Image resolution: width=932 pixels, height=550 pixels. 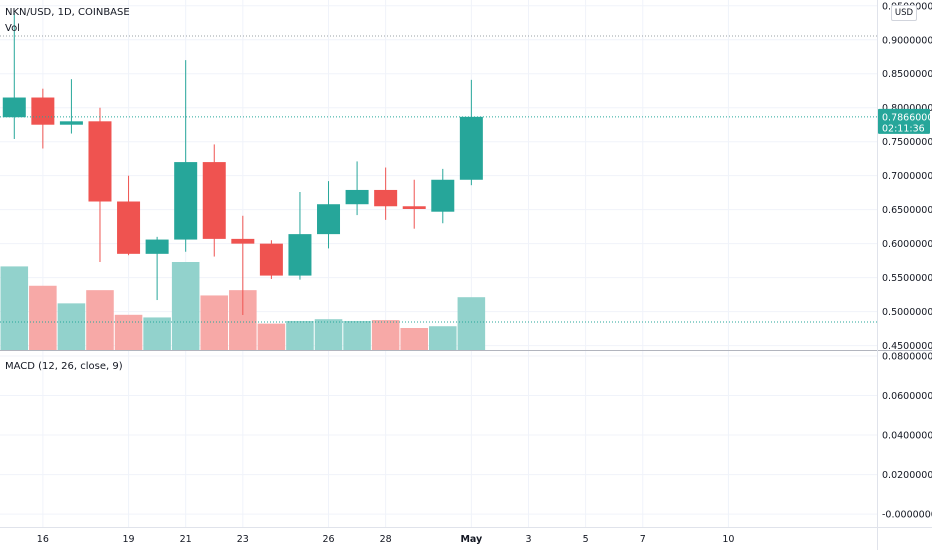 I want to click on currency-button: USD, so click(x=904, y=13).